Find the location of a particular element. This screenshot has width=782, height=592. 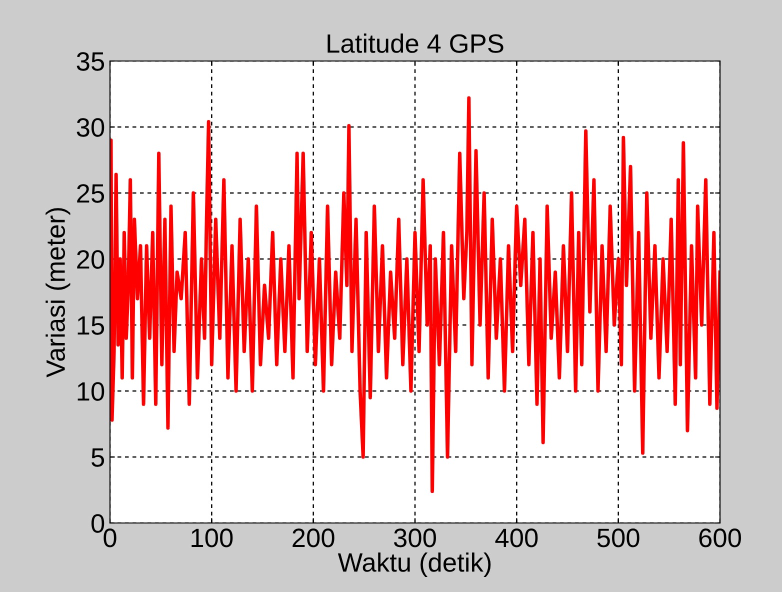

x-tick-label: 0 is located at coordinates (110, 538).